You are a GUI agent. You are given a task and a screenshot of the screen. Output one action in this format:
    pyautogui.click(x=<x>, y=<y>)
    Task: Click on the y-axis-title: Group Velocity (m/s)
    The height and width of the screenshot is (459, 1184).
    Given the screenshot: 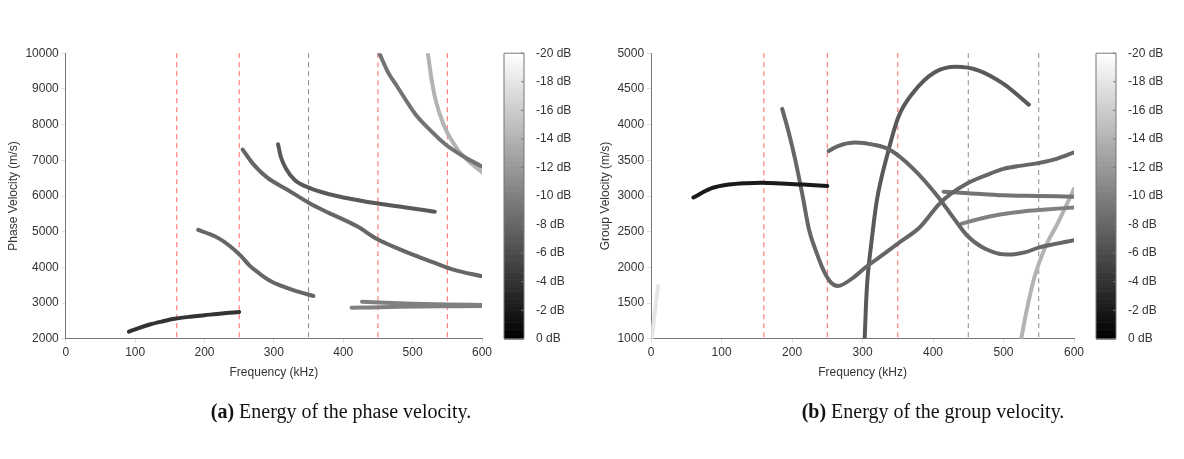 What is the action you would take?
    pyautogui.click(x=604, y=196)
    